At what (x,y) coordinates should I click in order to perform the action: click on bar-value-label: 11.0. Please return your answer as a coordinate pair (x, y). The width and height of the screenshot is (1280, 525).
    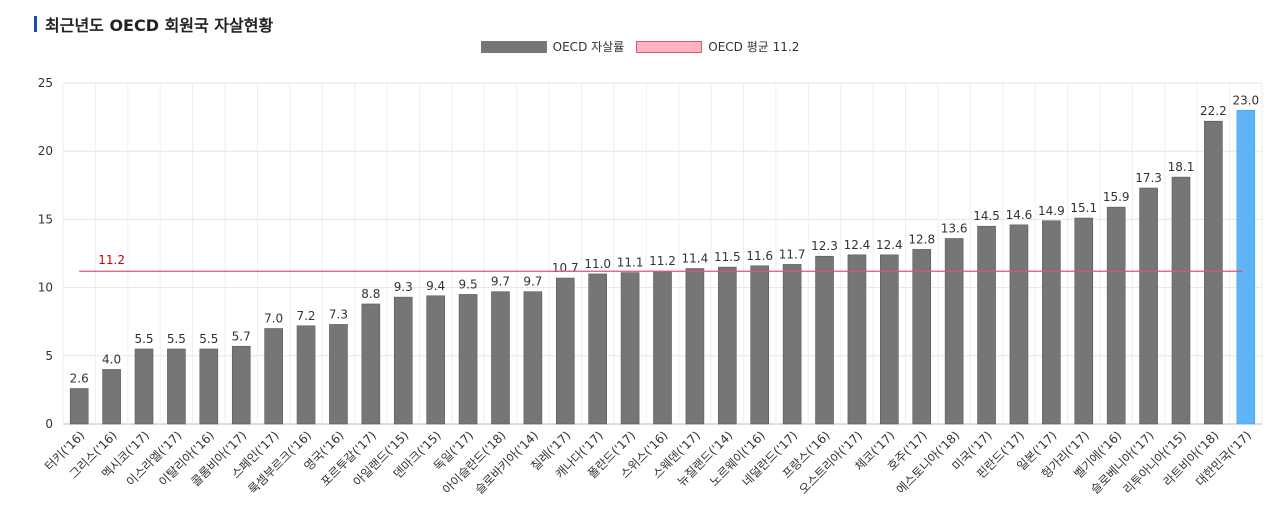
    Looking at the image, I should click on (597, 264).